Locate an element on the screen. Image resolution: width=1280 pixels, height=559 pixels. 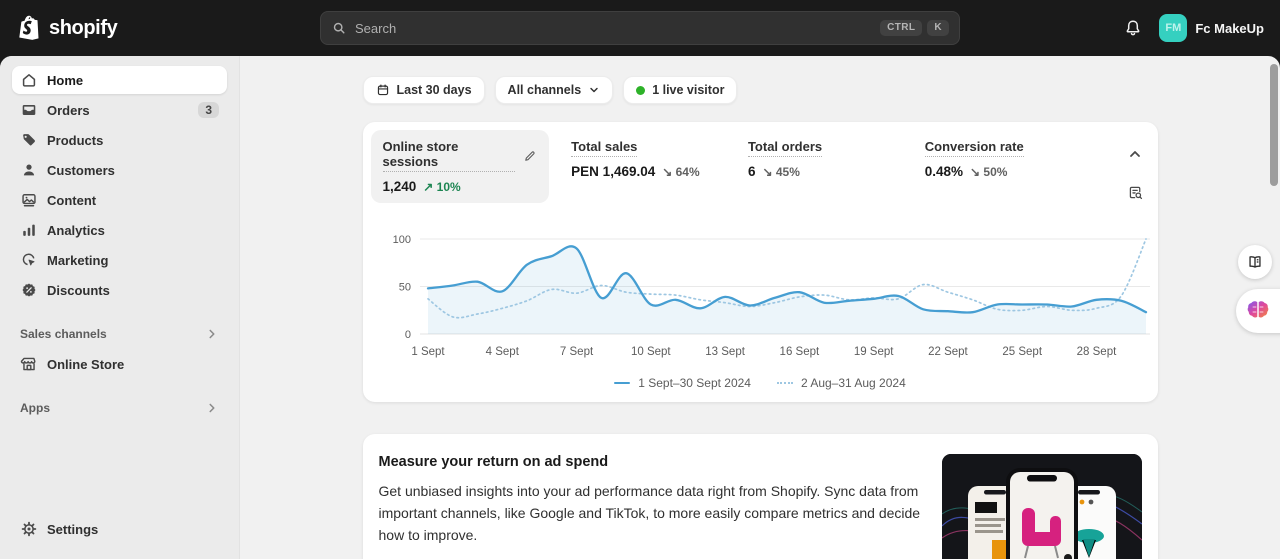
svg-text: 4 Sept is located at coordinates (502, 352).